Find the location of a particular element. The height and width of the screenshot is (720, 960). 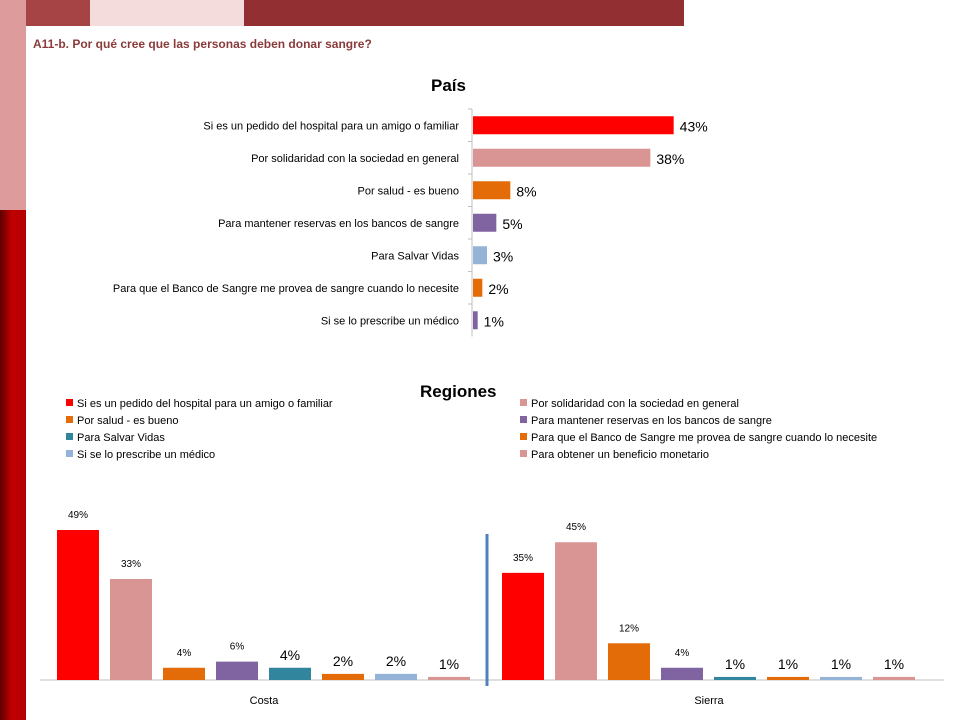

regiones-value-label: 12% is located at coordinates (629, 628).